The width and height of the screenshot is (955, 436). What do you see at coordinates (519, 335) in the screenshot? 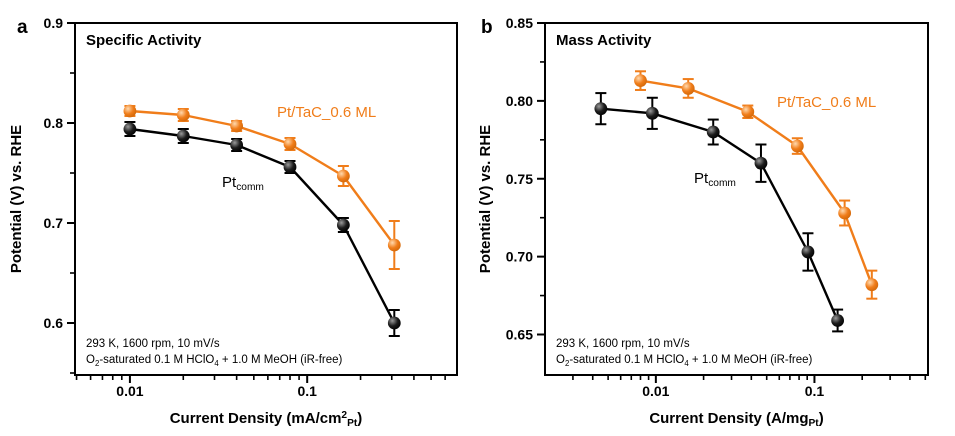
I see `y-tick-label: 0.65` at bounding box center [519, 335].